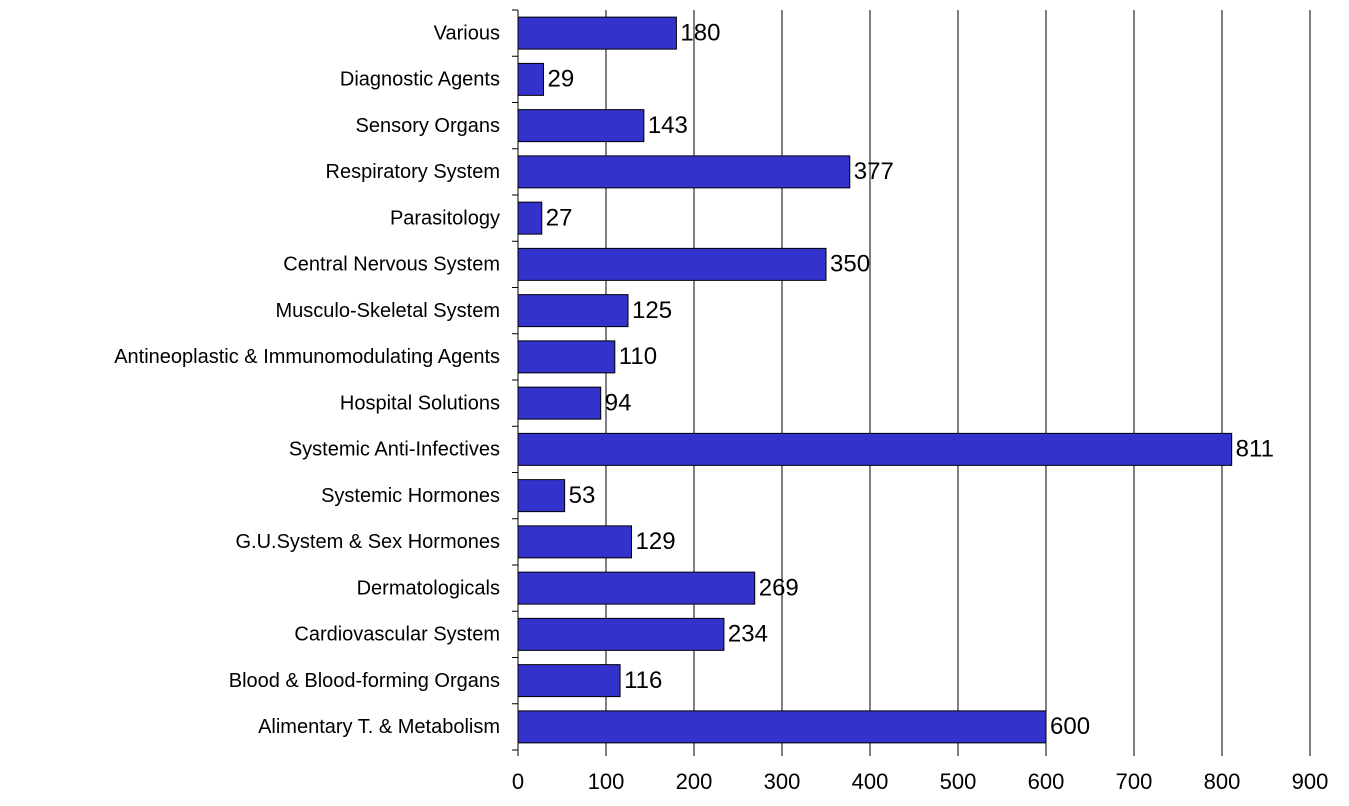 The image size is (1349, 806). What do you see at coordinates (394, 450) in the screenshot?
I see `y-tick-label: Systemic Anti-Infectives` at bounding box center [394, 450].